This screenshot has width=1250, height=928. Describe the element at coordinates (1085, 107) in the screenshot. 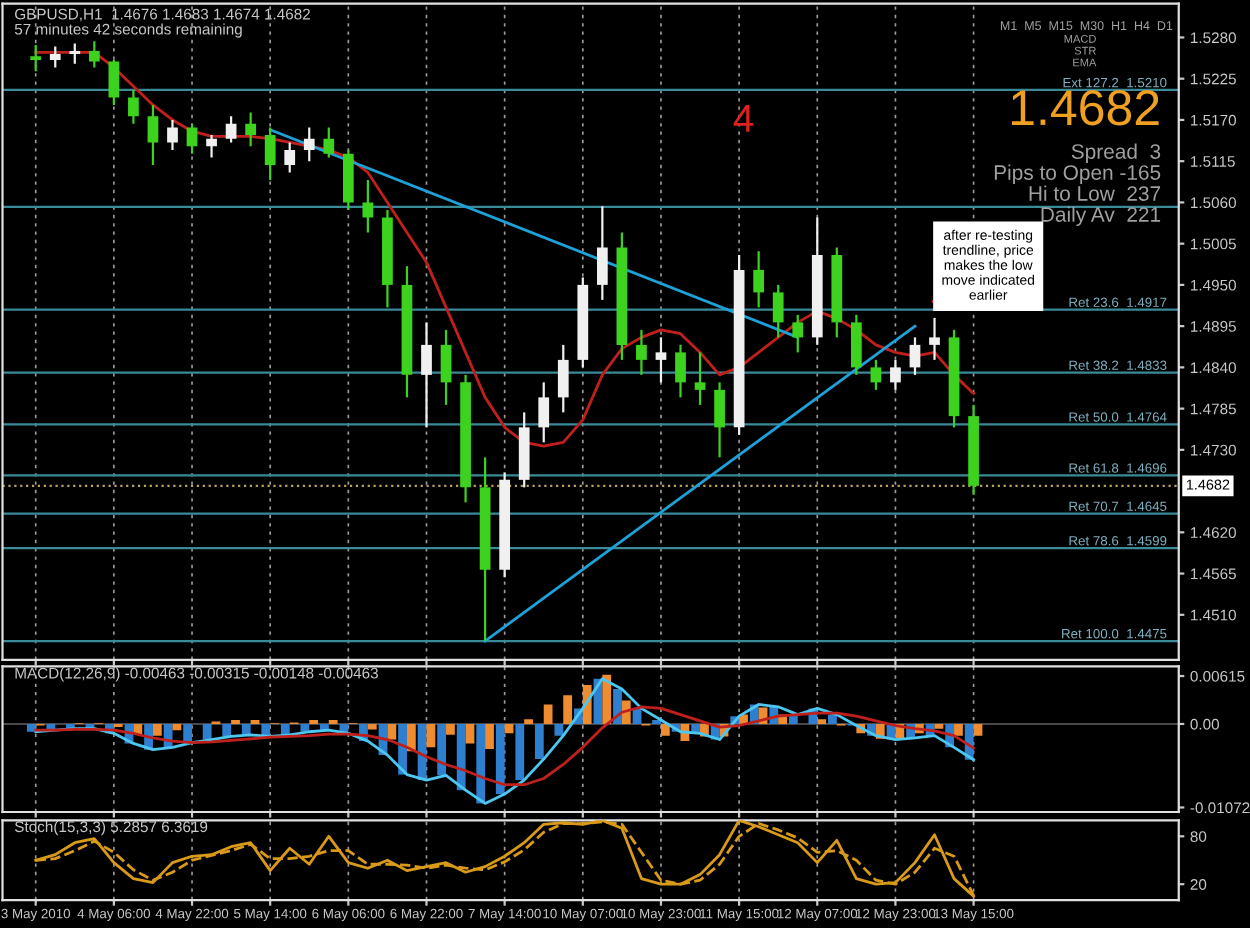

I see `text: 1.4682` at that location.